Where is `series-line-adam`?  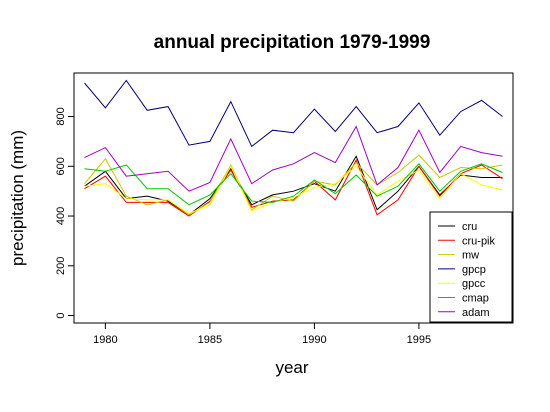
series-line-adam is located at coordinates (293, 158).